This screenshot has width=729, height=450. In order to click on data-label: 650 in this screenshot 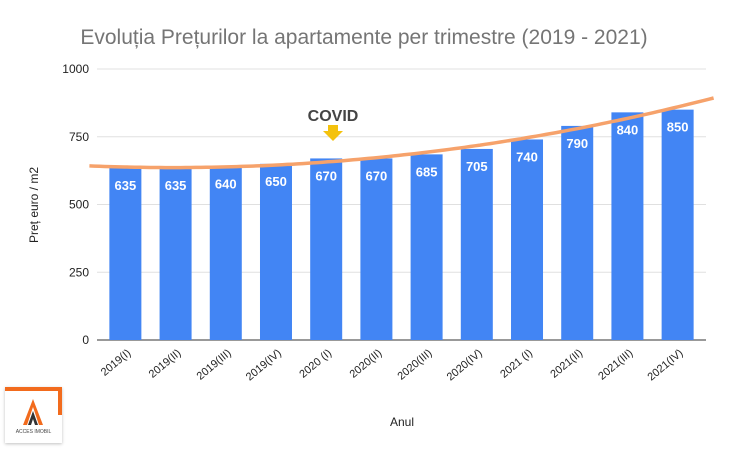, I will do `click(276, 181)`.